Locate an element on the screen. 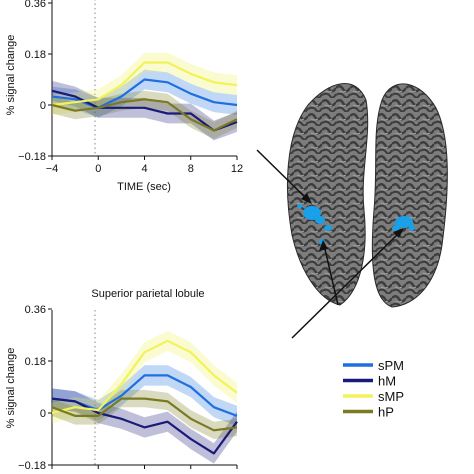 This screenshot has width=474, height=474. bottom-y-tick-label: −0.18 is located at coordinates (32, 466).